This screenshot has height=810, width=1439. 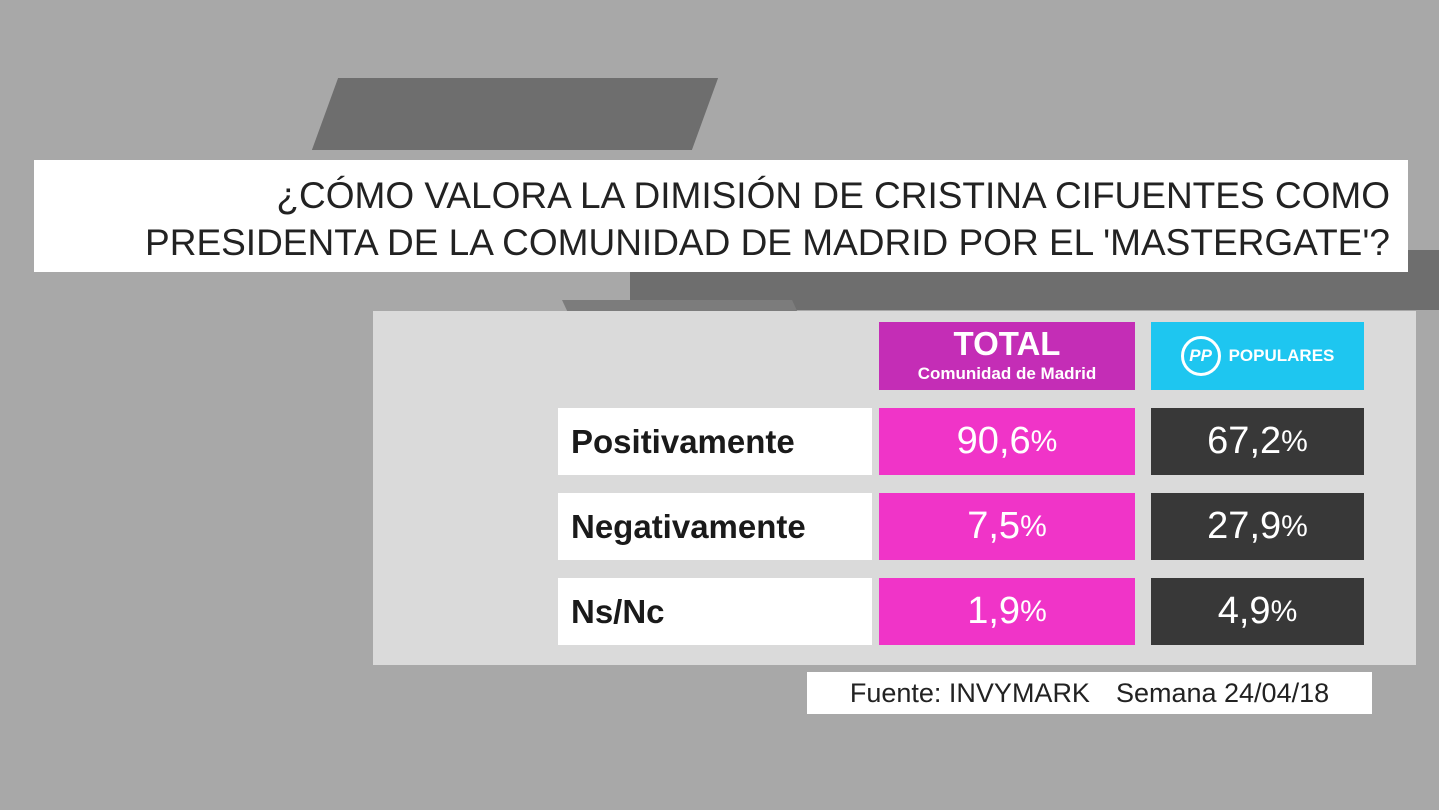 I want to click on column-header: PP POPULARES, so click(x=1257, y=356).